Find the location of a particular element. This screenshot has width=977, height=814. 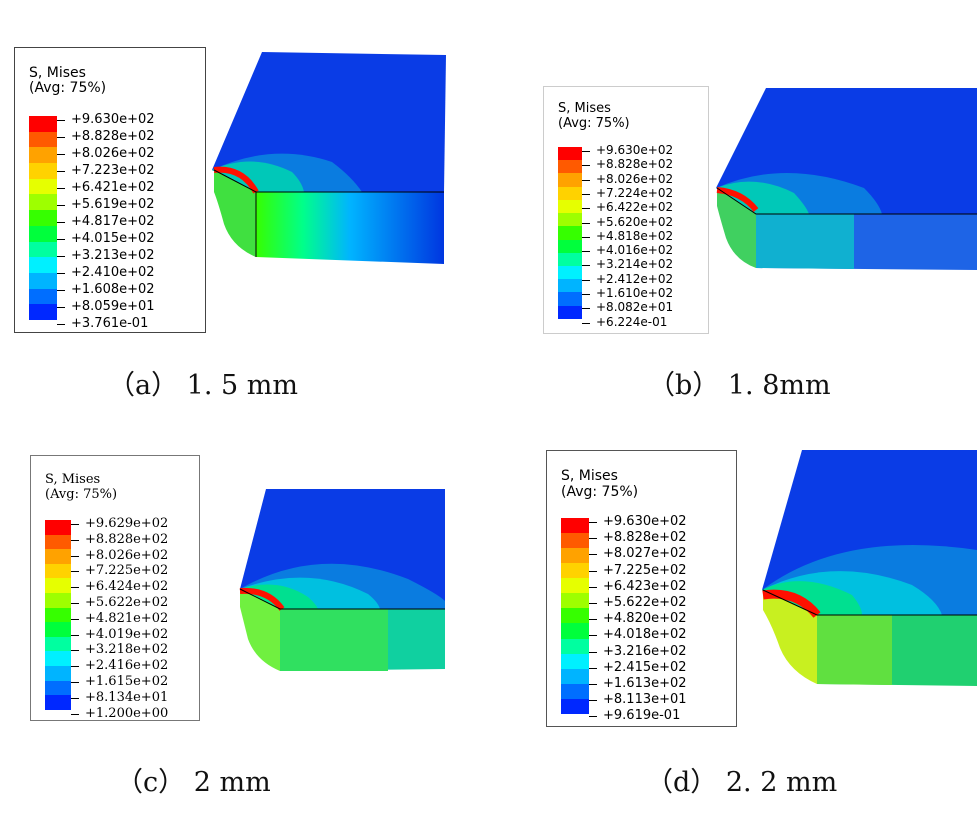

tick-label: +2.415e+02 is located at coordinates (645, 667).